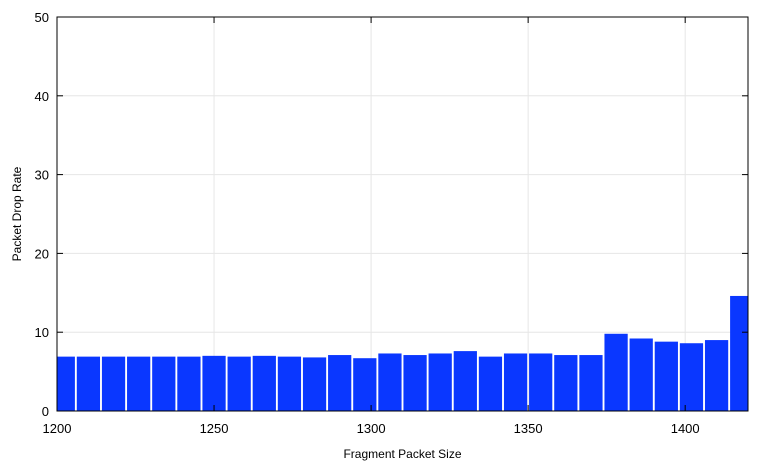 This screenshot has height=469, width=768. Describe the element at coordinates (371, 428) in the screenshot. I see `x-tick-label: 1300` at that location.